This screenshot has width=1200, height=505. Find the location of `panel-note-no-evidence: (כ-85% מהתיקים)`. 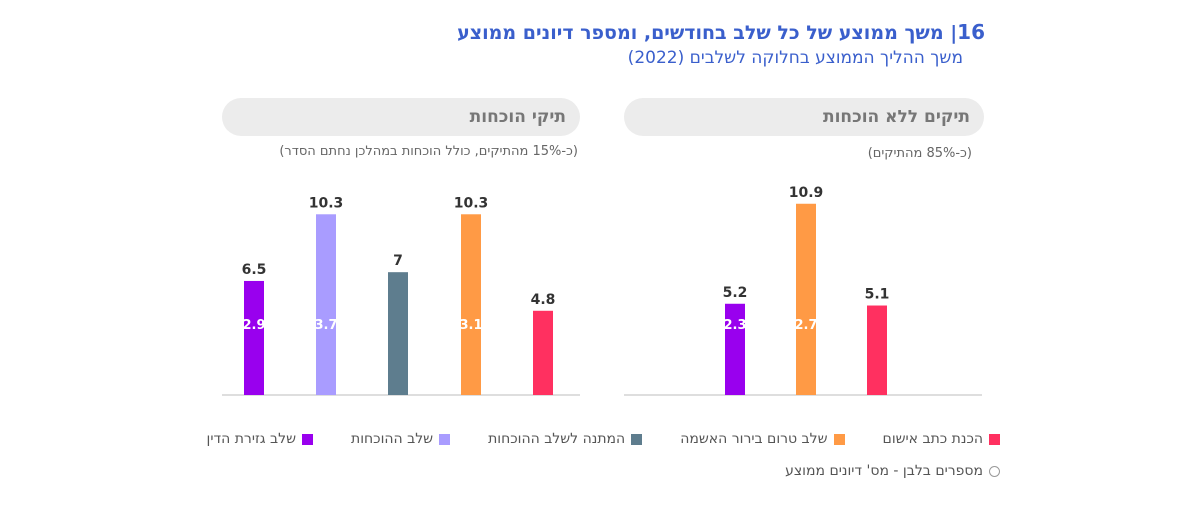

panel-note-no-evidence: (כ-85% מהתיקים) is located at coordinates (919, 153).